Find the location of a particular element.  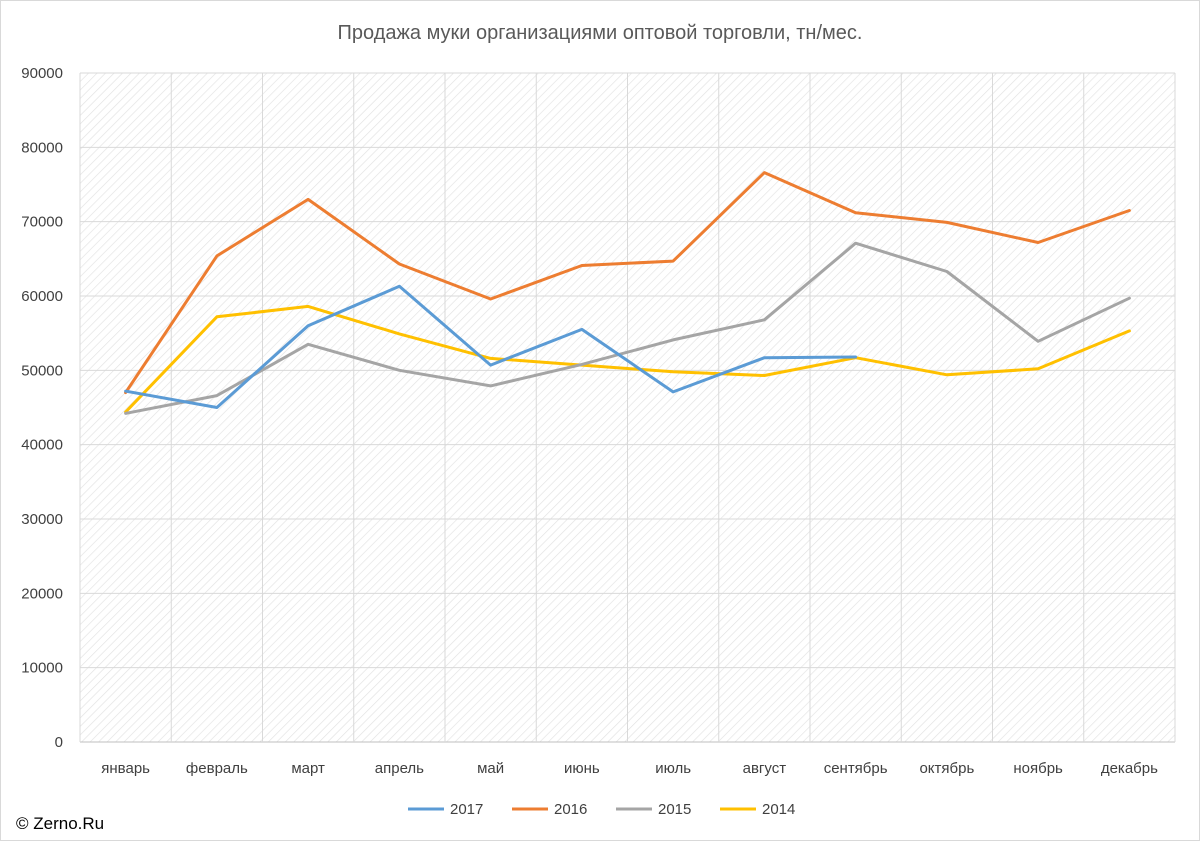

y-tick-label: 10000 is located at coordinates (42, 668).